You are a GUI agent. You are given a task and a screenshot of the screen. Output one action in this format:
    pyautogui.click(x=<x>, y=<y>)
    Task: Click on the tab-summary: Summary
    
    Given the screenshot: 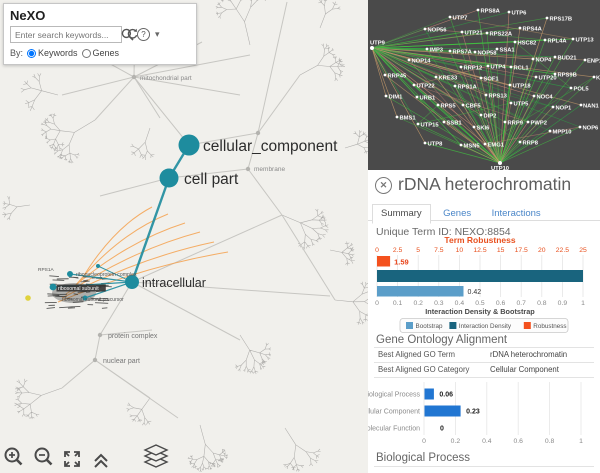 What is the action you would take?
    pyautogui.click(x=401, y=214)
    